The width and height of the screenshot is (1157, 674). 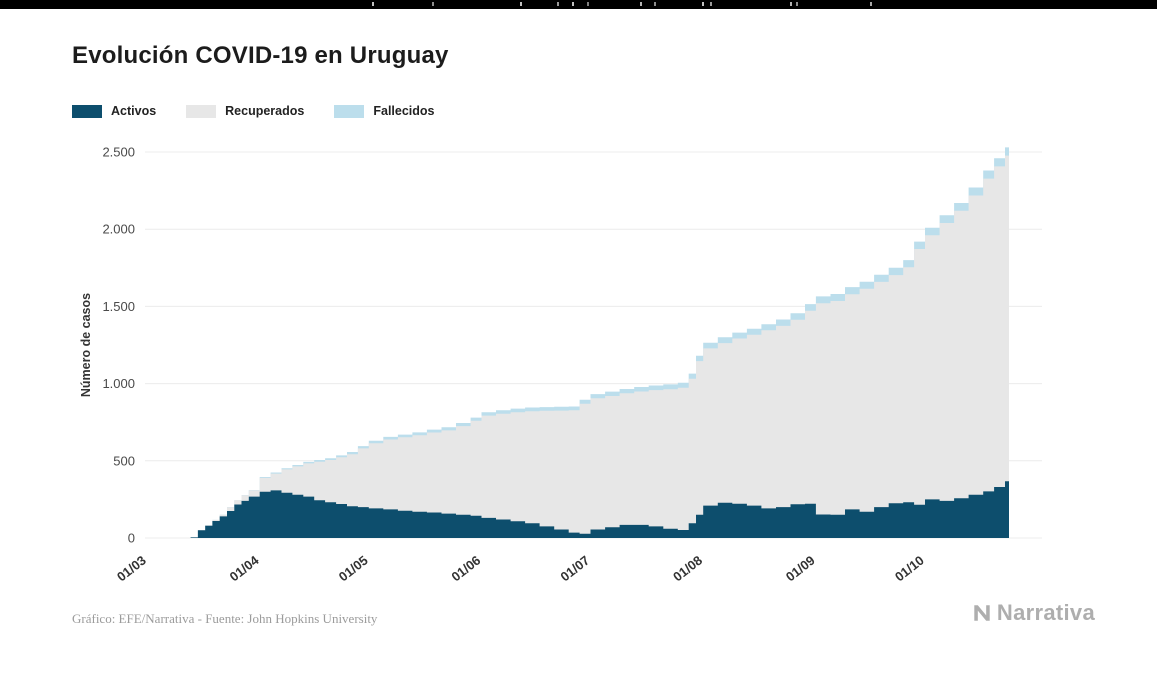 I want to click on svg-text: 01/06, so click(x=465, y=569).